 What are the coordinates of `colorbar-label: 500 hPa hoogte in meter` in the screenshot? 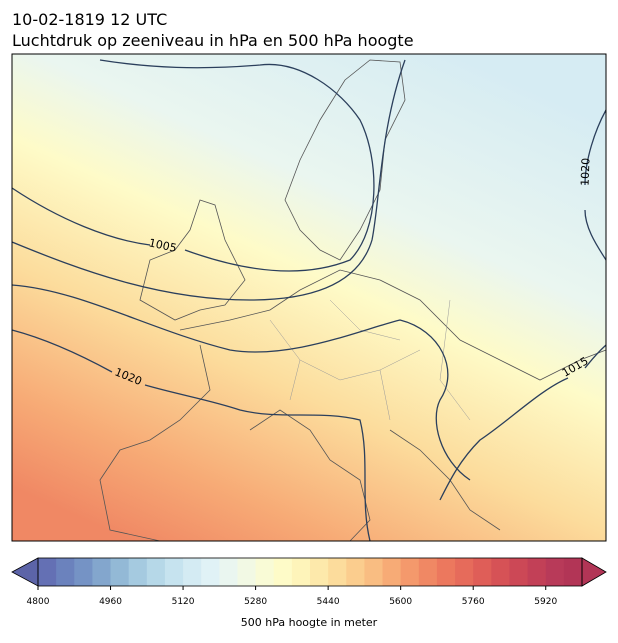 It's located at (309, 622).